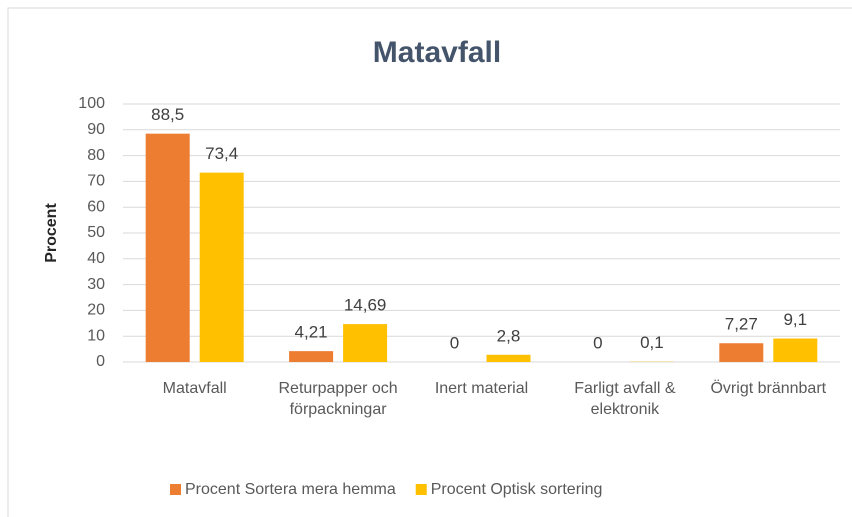 This screenshot has width=852, height=517. I want to click on legend-label: Procent Optisk sortering, so click(517, 489).